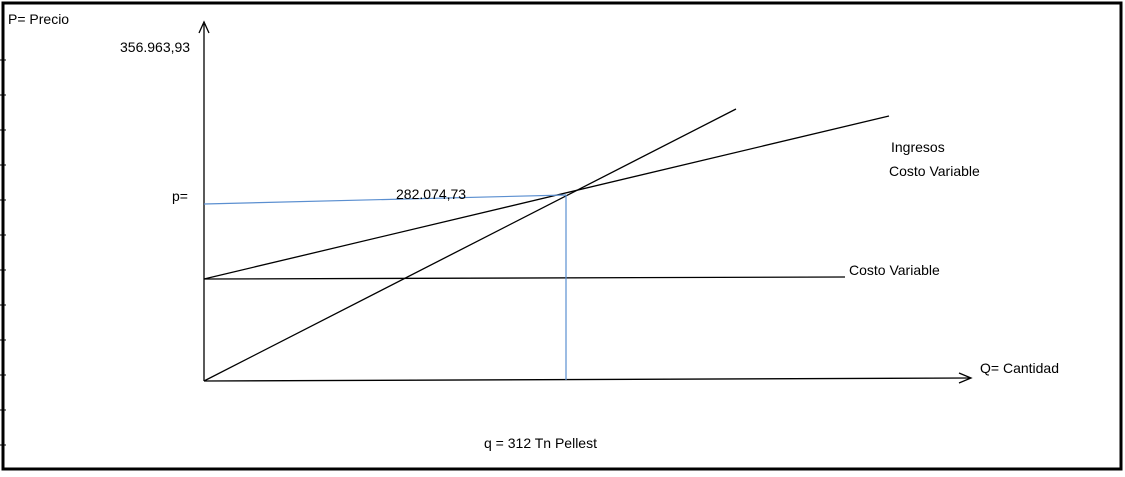 The image size is (1125, 477). I want to click on costo-variable-lower-label: Costo Variable, so click(894, 270).